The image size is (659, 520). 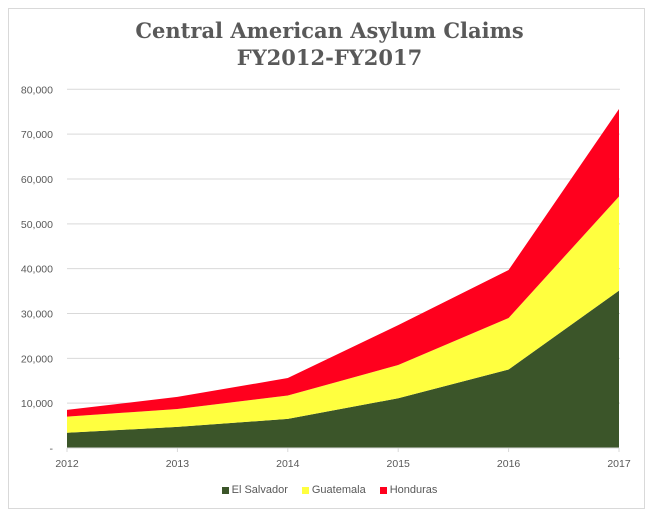 I want to click on x-tick-label: 2016, so click(x=509, y=464).